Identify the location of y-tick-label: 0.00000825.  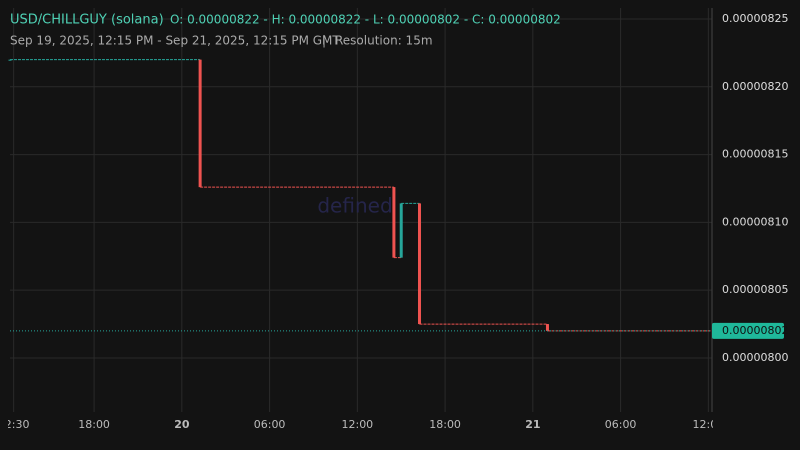
(755, 18).